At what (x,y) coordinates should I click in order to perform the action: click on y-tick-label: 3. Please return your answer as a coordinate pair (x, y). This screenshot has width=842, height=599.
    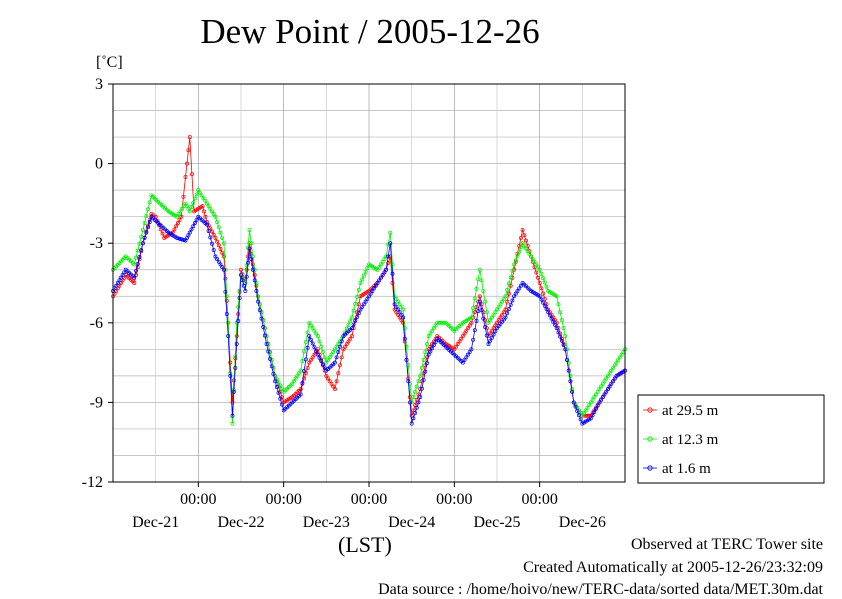
    Looking at the image, I should click on (99, 84).